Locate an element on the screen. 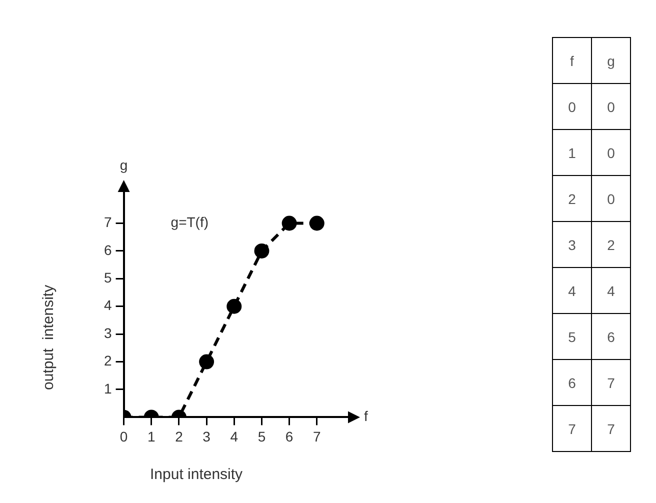 Image resolution: width=656 pixels, height=503 pixels. data-label: 7 is located at coordinates (611, 383).